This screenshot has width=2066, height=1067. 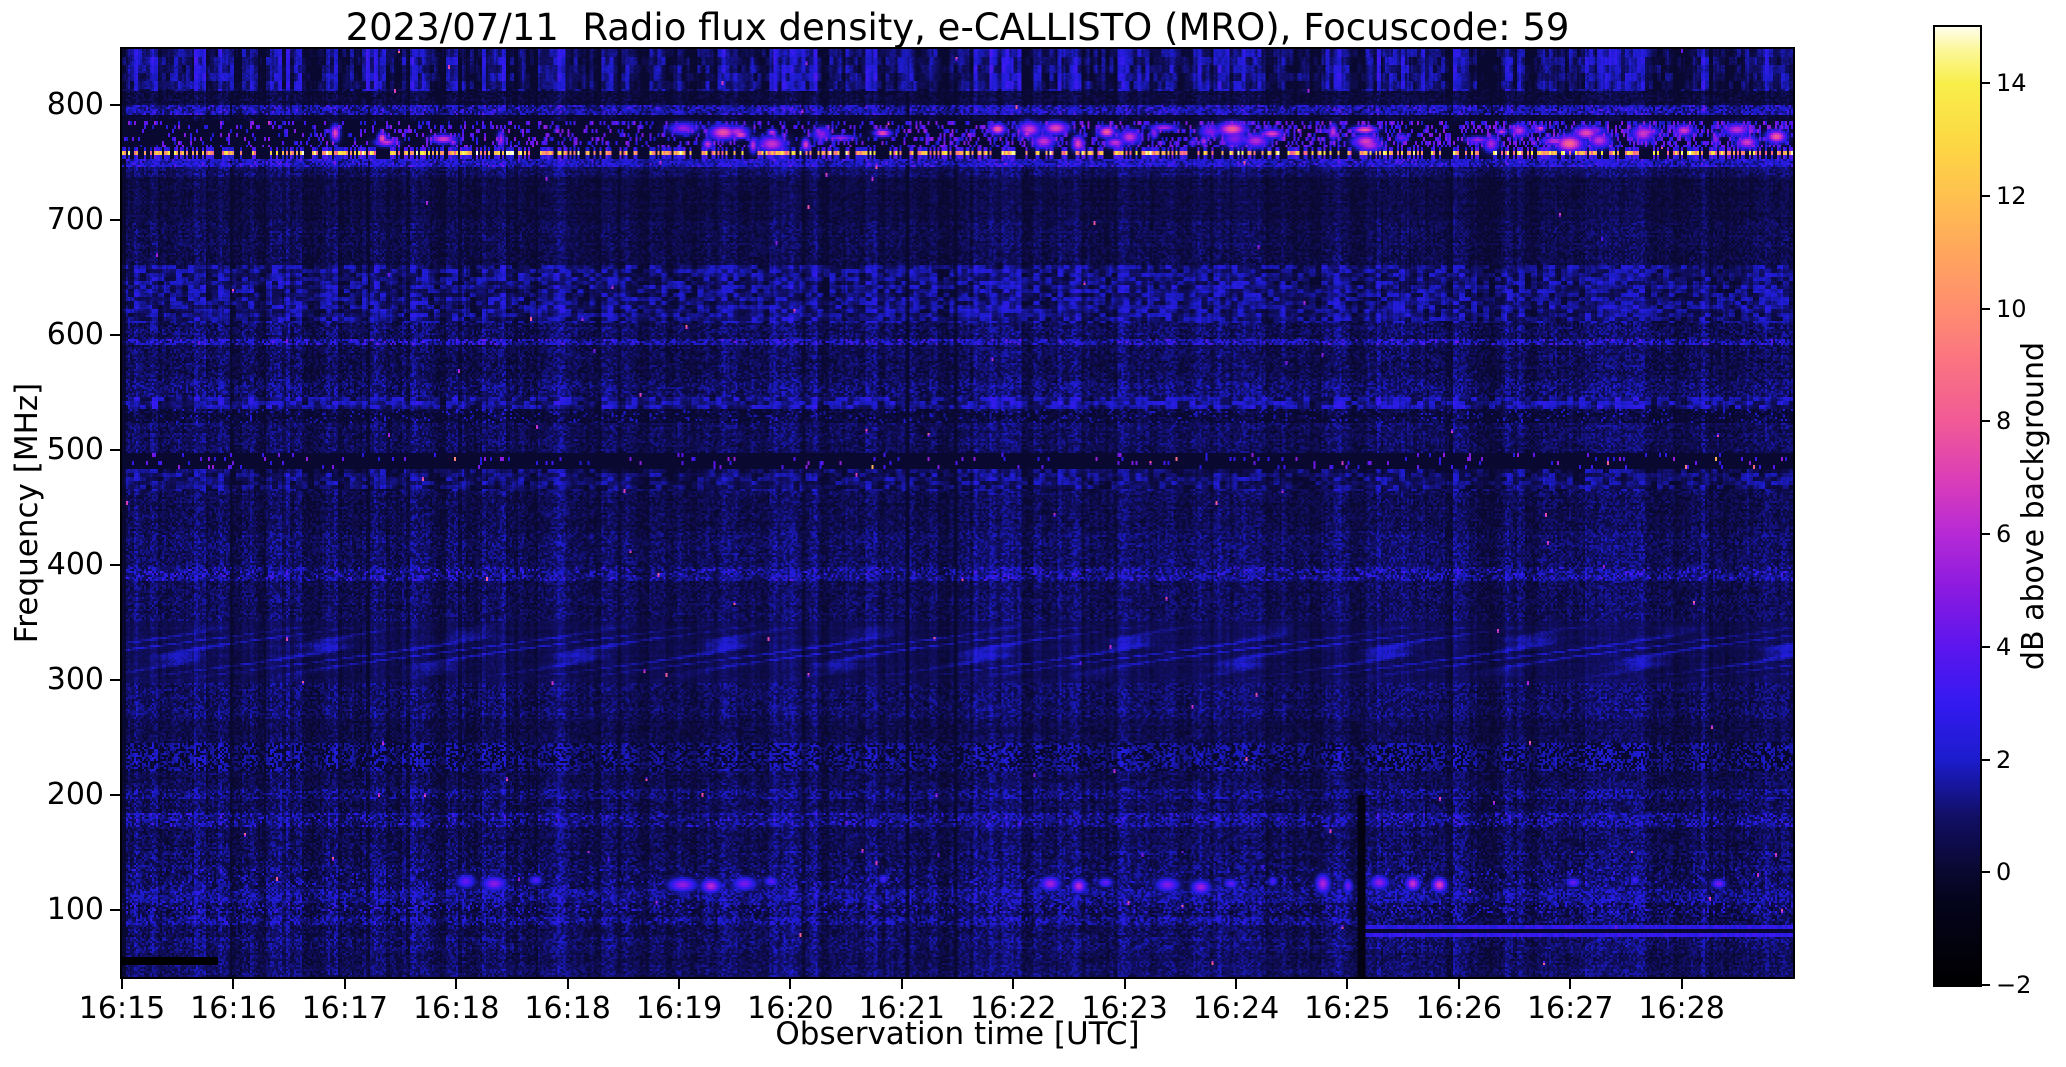 I want to click on y-axis-label: Frequency [MHz], so click(x=27, y=513).